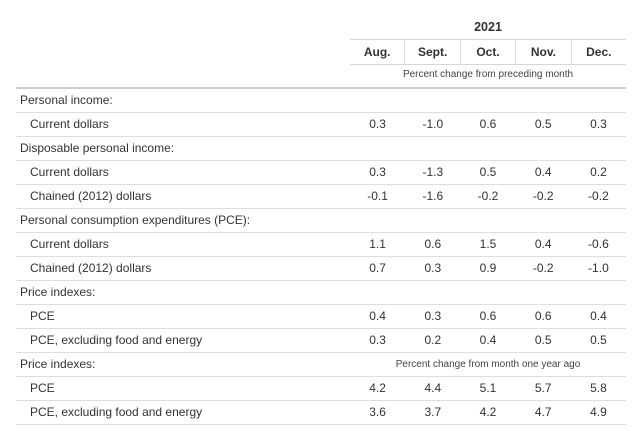  I want to click on row-values: 1.1 0.6 1.5 0.4 -0.6, so click(488, 244).